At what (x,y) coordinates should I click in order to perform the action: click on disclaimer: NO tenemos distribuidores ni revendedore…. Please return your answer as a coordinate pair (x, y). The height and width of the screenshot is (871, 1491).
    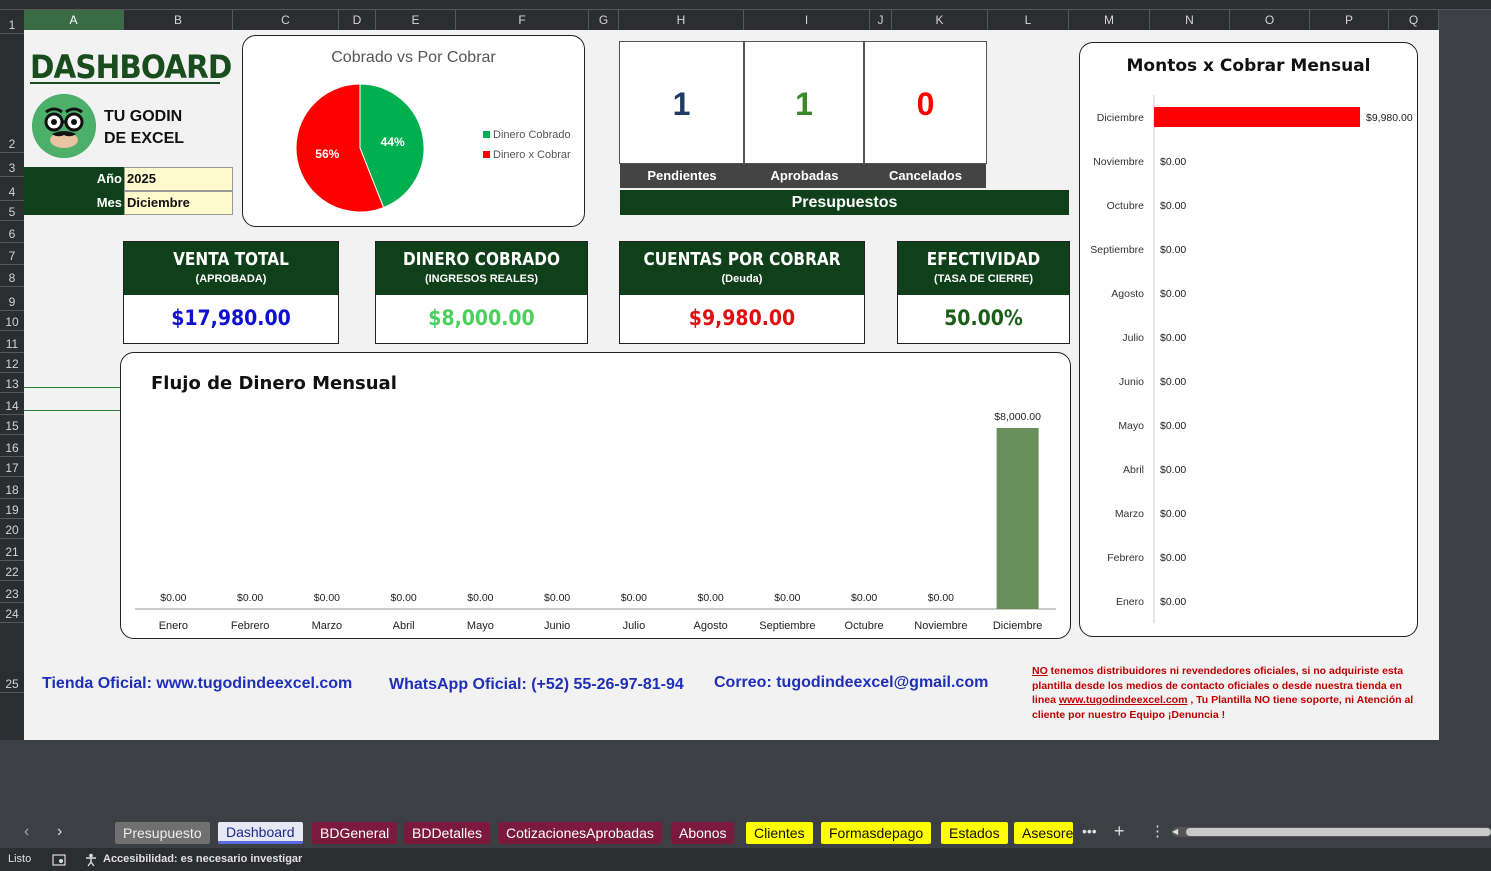
    Looking at the image, I should click on (1228, 693).